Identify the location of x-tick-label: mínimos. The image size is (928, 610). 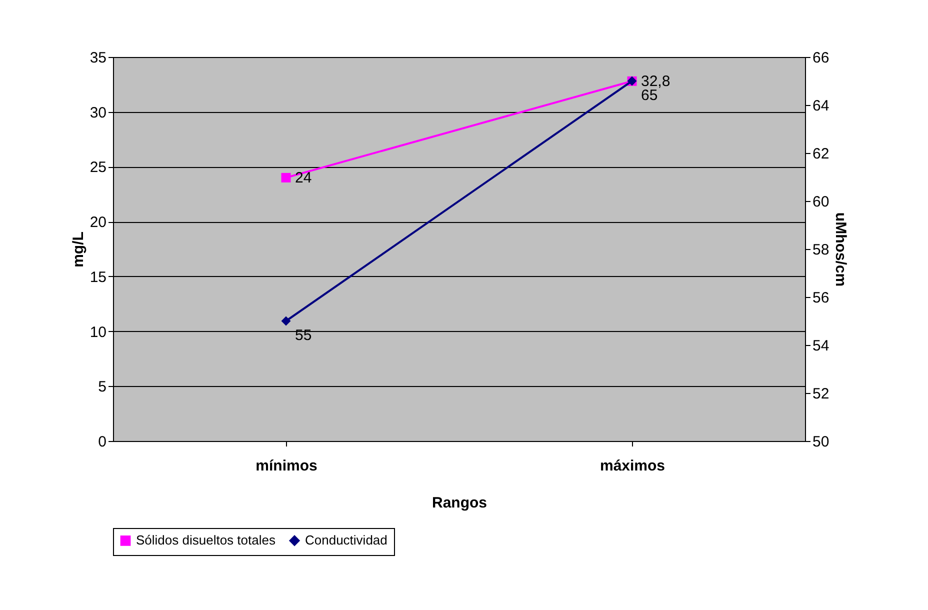
(287, 466).